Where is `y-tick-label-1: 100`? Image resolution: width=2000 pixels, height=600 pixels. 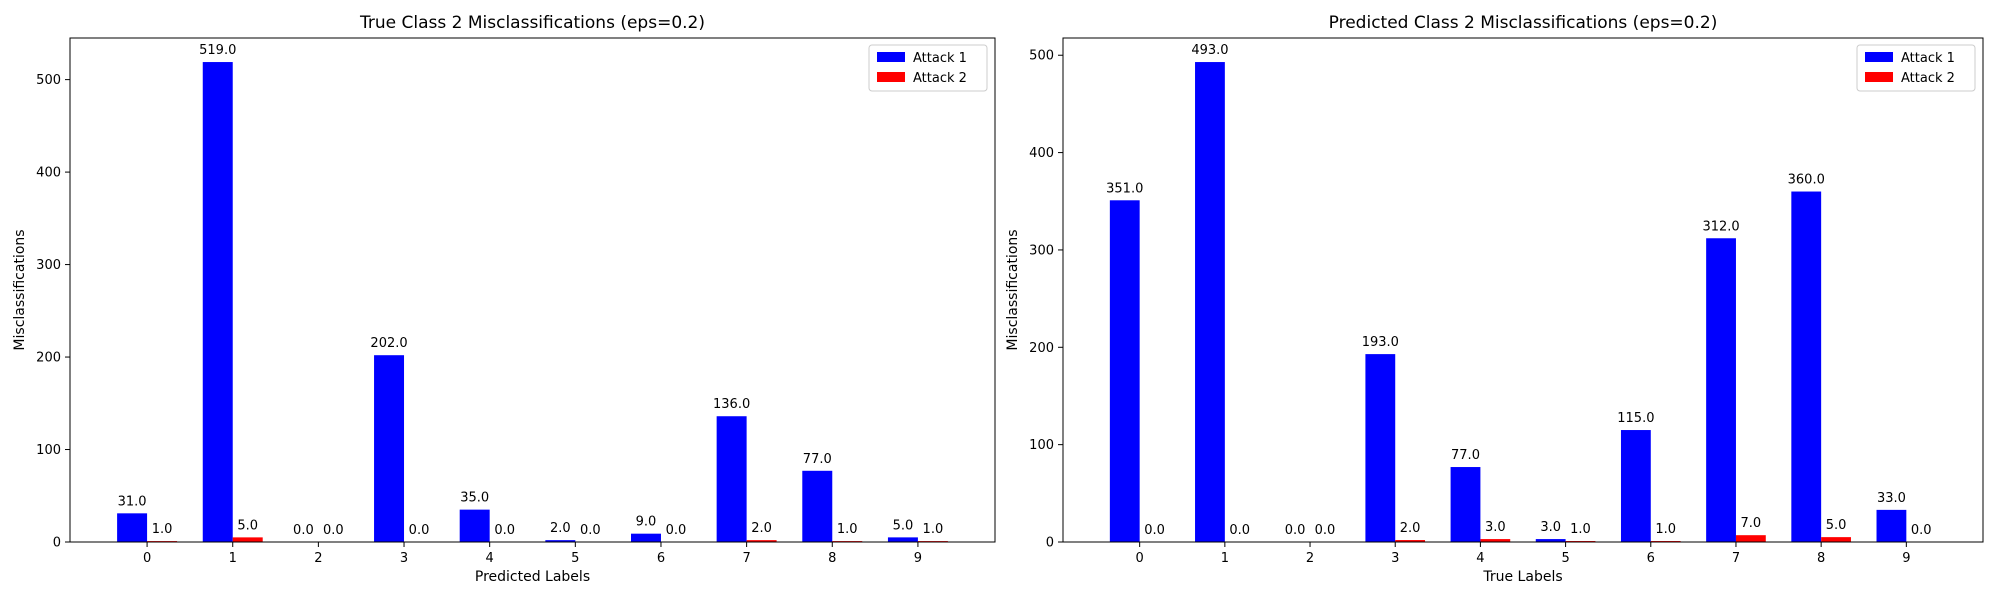
y-tick-label-1: 100 is located at coordinates (48, 450).